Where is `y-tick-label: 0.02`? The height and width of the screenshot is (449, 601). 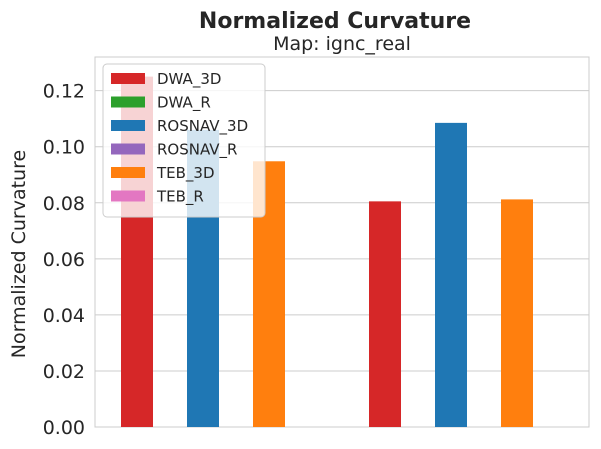 y-tick-label: 0.02 is located at coordinates (64, 372).